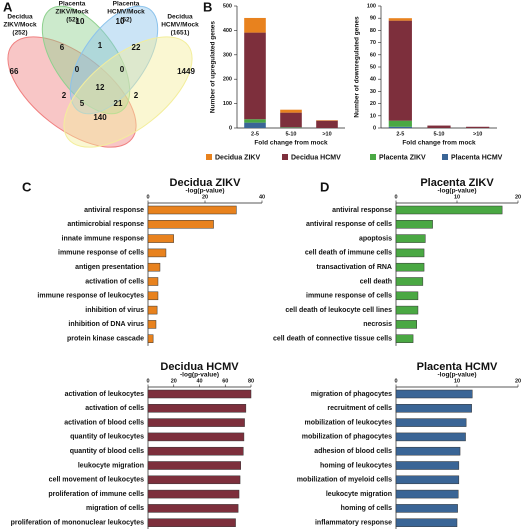 The image size is (522, 529). I want to click on venn-set-label: HCMV/Mock, so click(180, 25).